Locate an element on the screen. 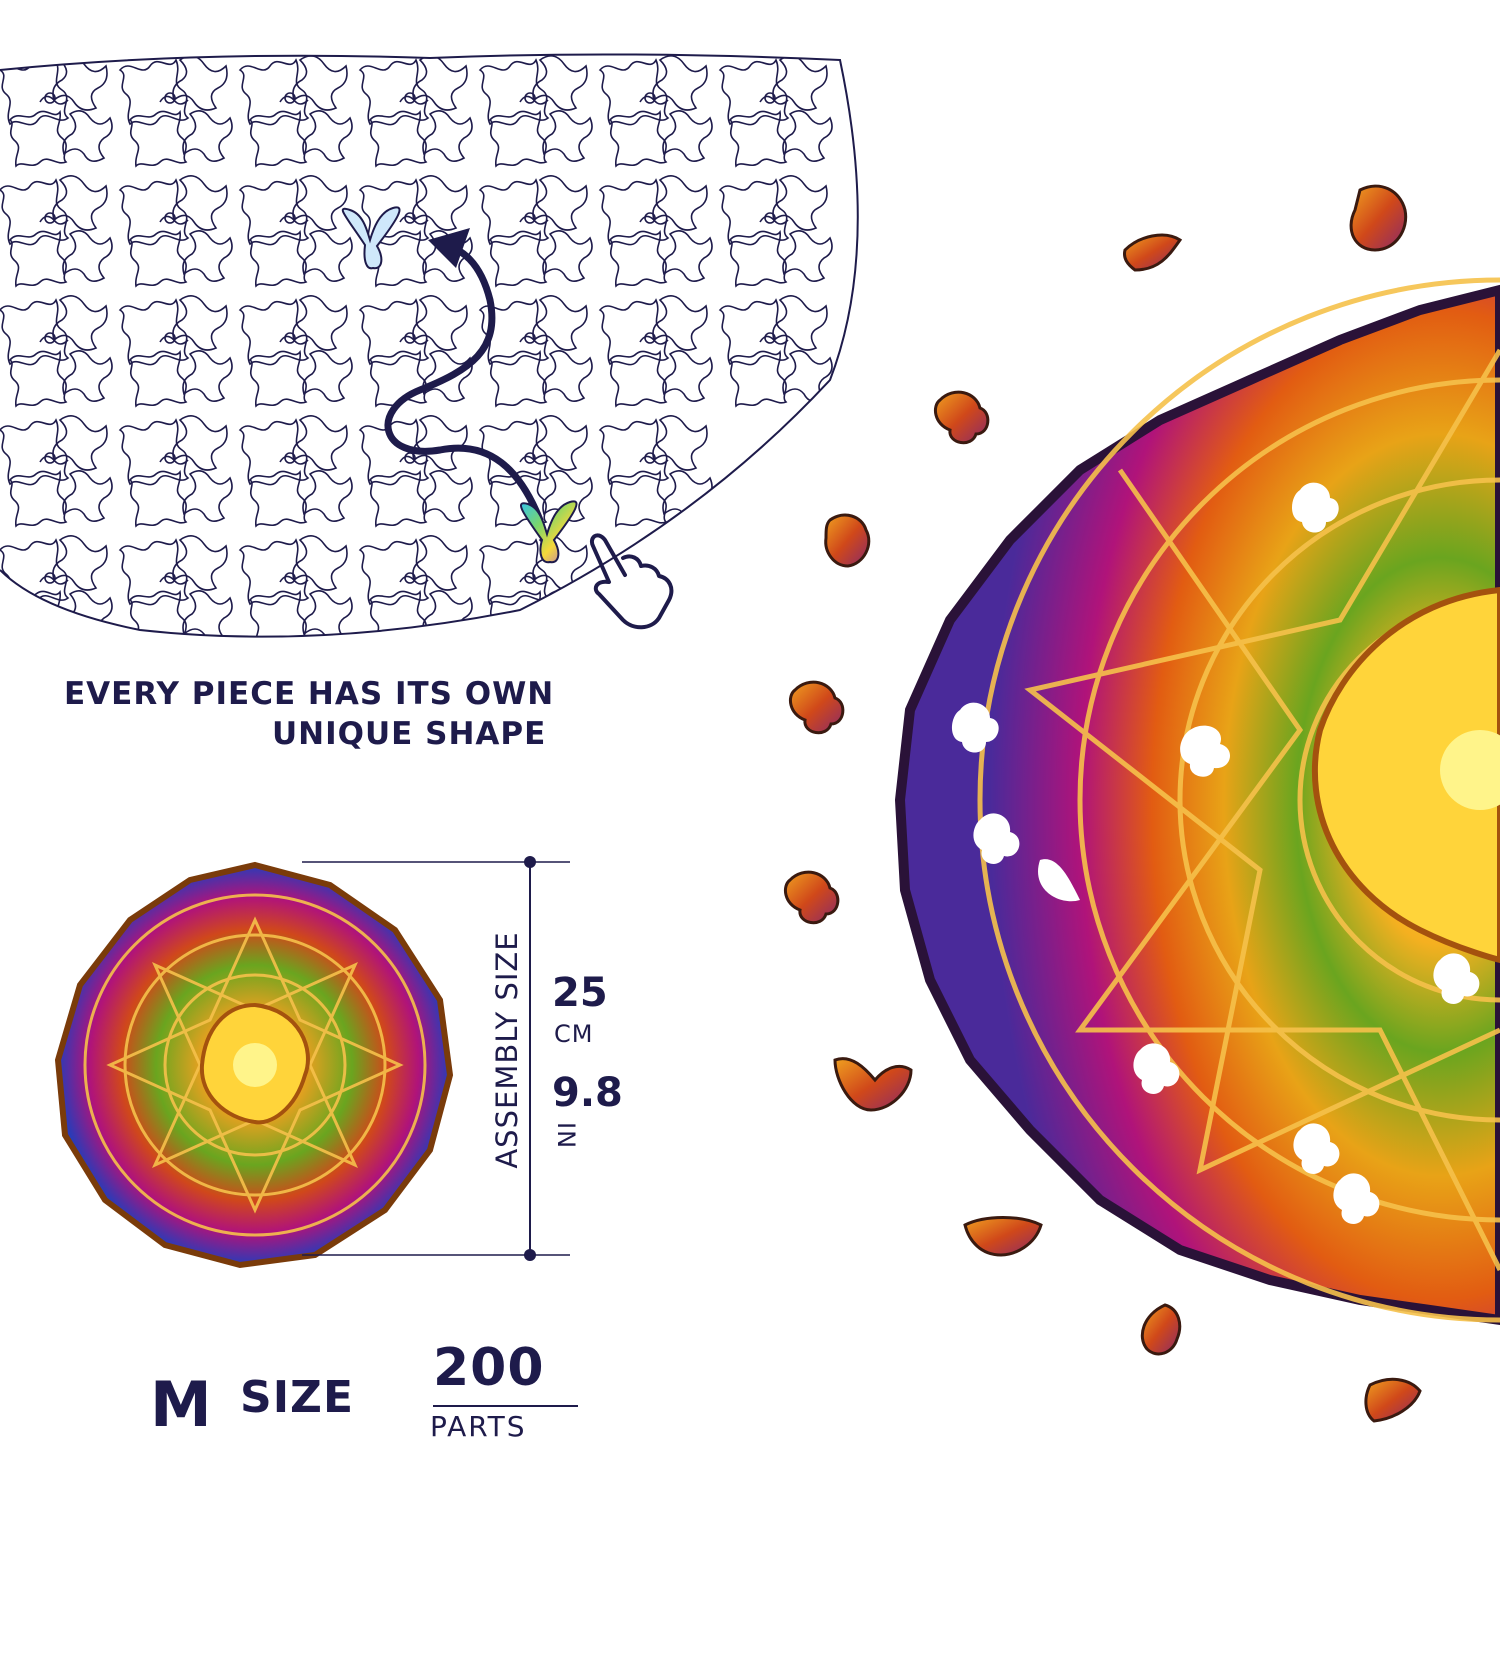  imperial-unit-wrap: IN is located at coordinates (569, 1137).